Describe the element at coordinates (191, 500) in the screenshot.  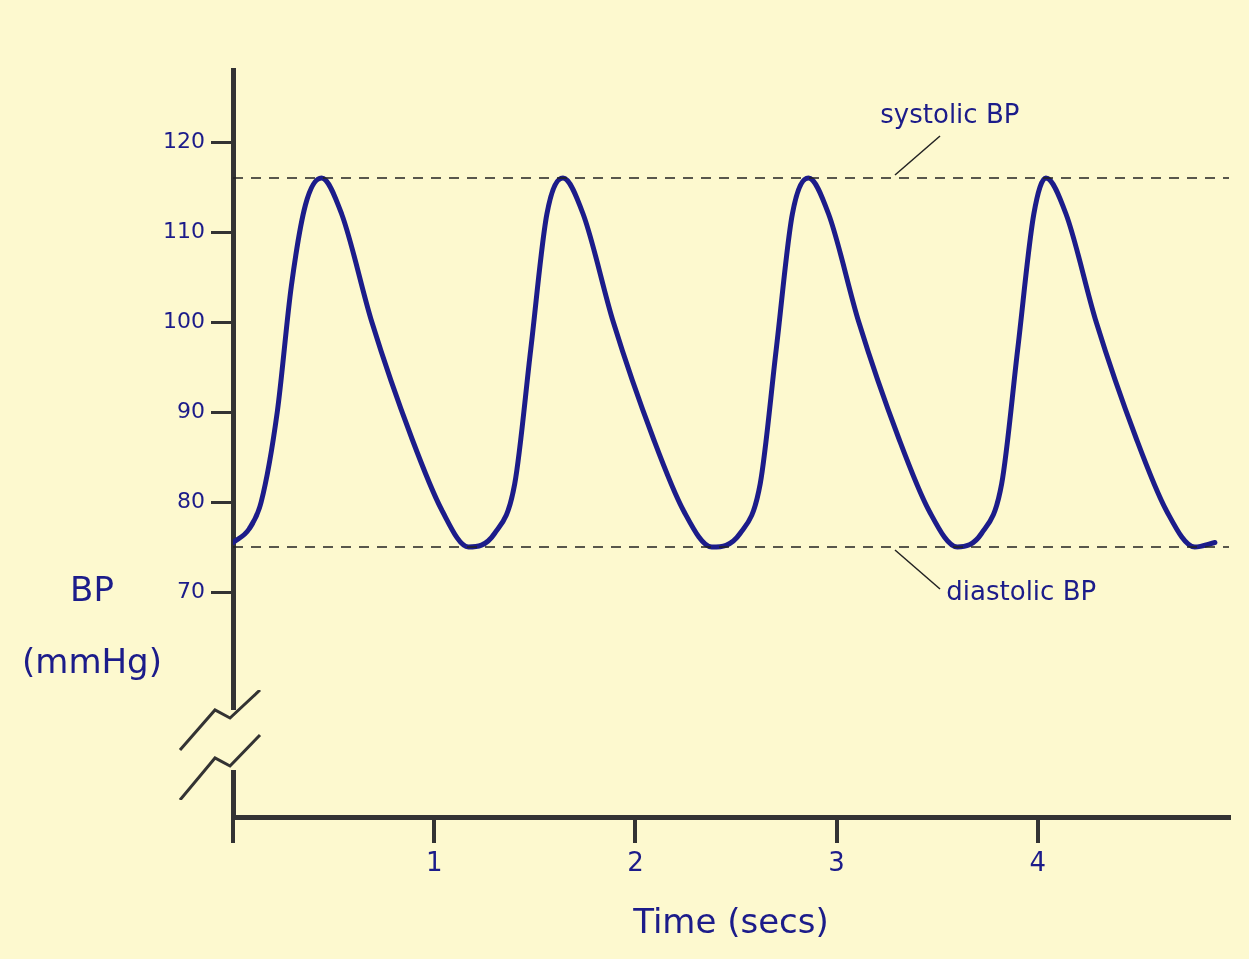
I see `y-tick-label: 80` at that location.